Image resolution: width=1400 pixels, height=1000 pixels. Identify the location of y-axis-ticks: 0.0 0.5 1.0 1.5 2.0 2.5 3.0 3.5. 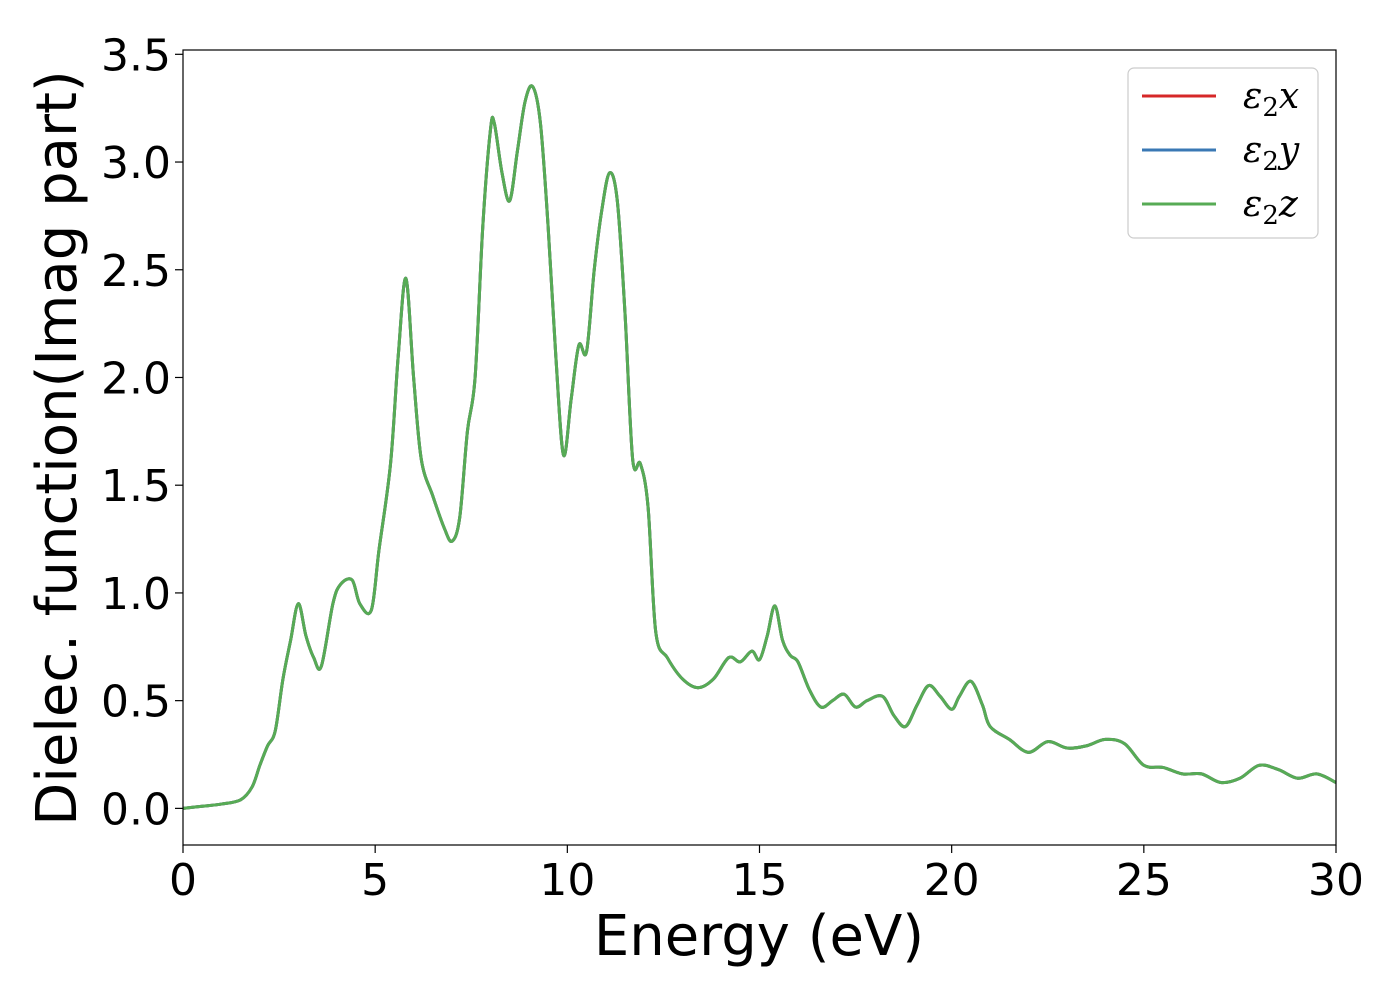
(142, 432).